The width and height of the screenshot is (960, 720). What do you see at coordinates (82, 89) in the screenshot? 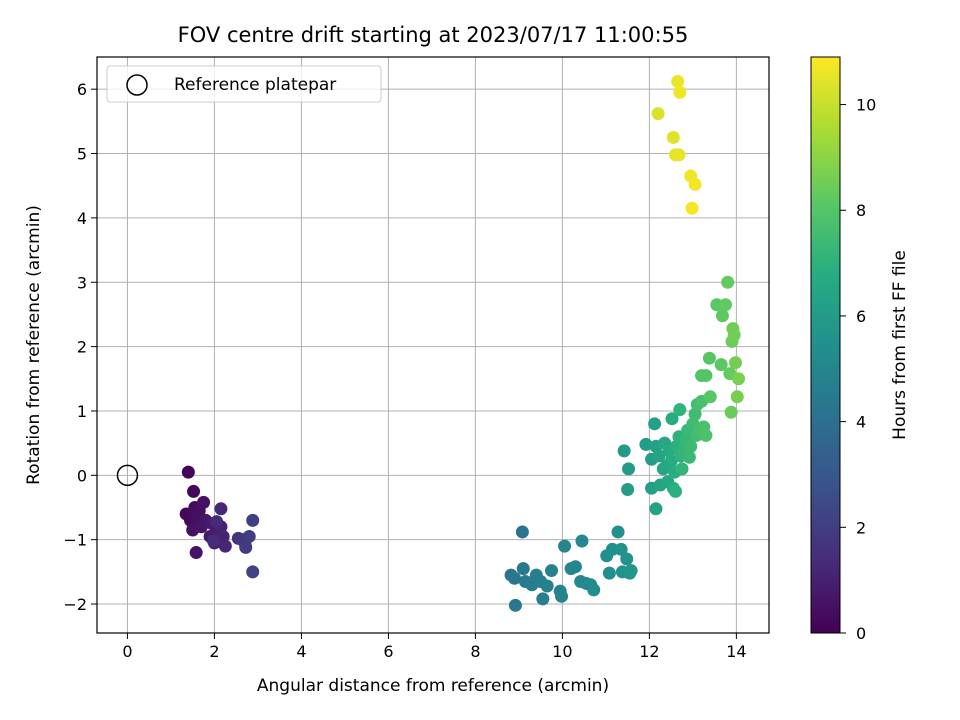
I see `y-tick-label: 6` at bounding box center [82, 89].